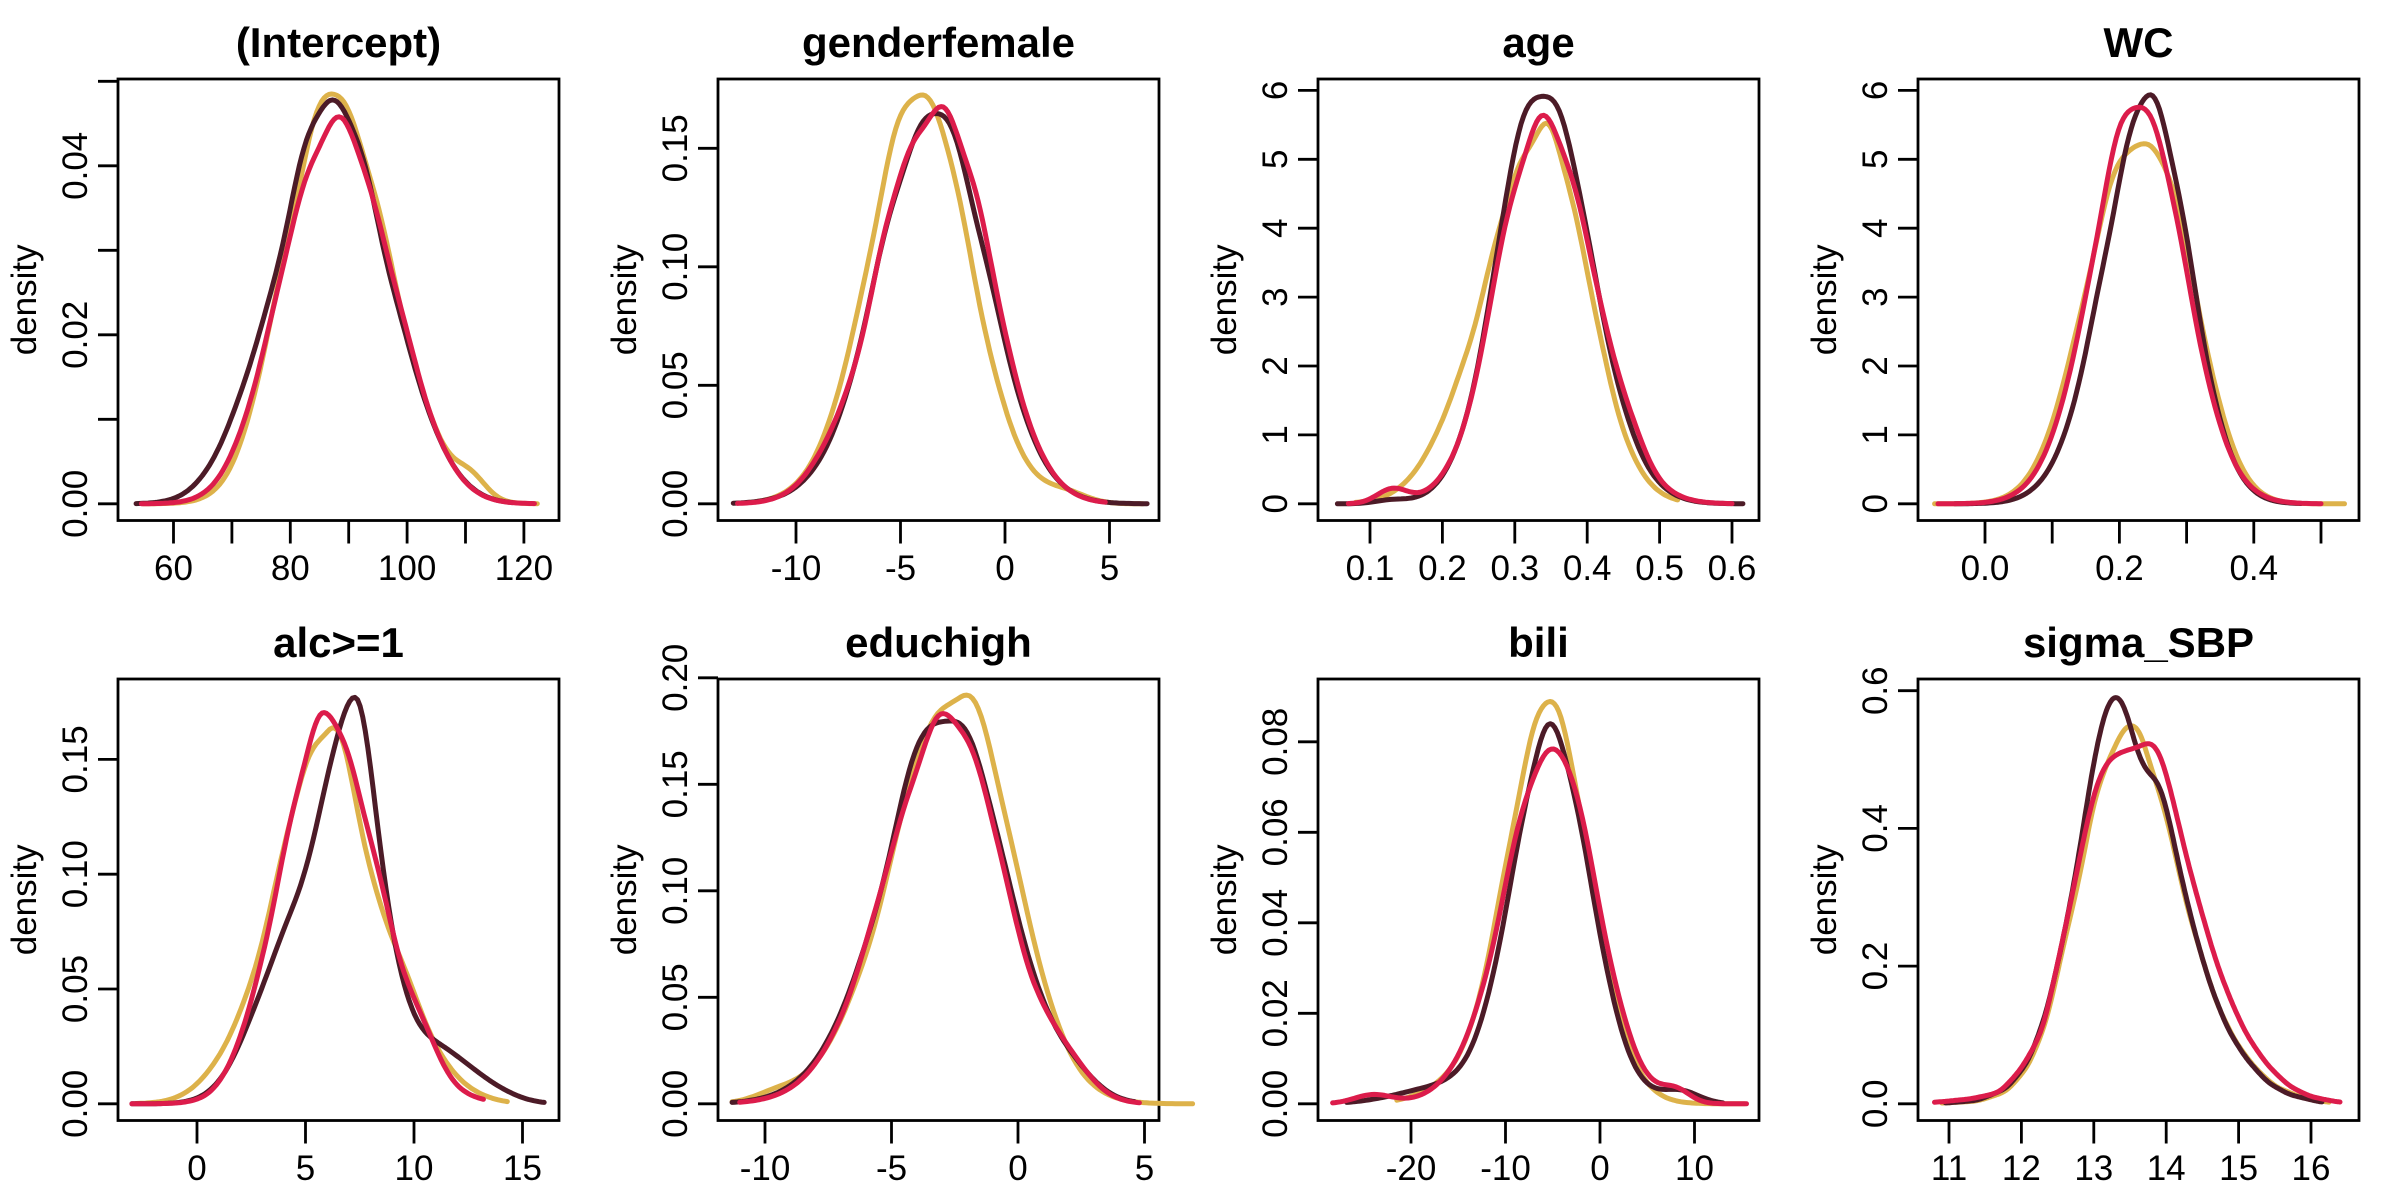  I want to click on svg-text: 12, so click(2021, 1168).